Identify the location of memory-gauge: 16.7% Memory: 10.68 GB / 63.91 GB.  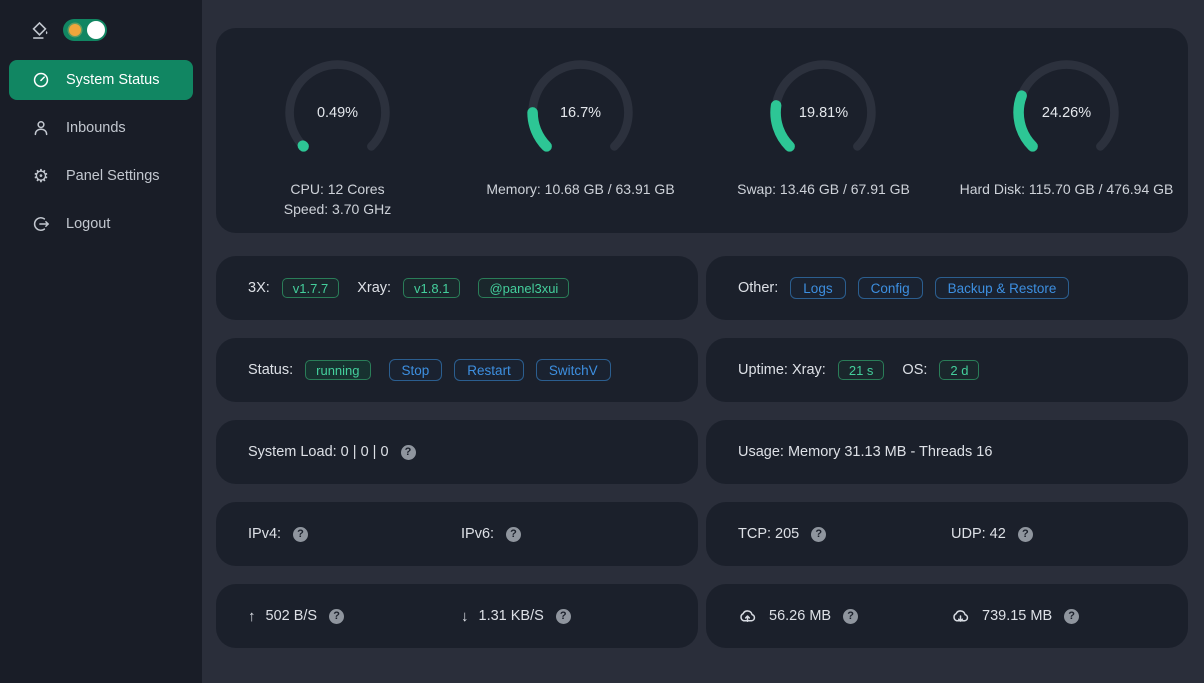
(580, 144).